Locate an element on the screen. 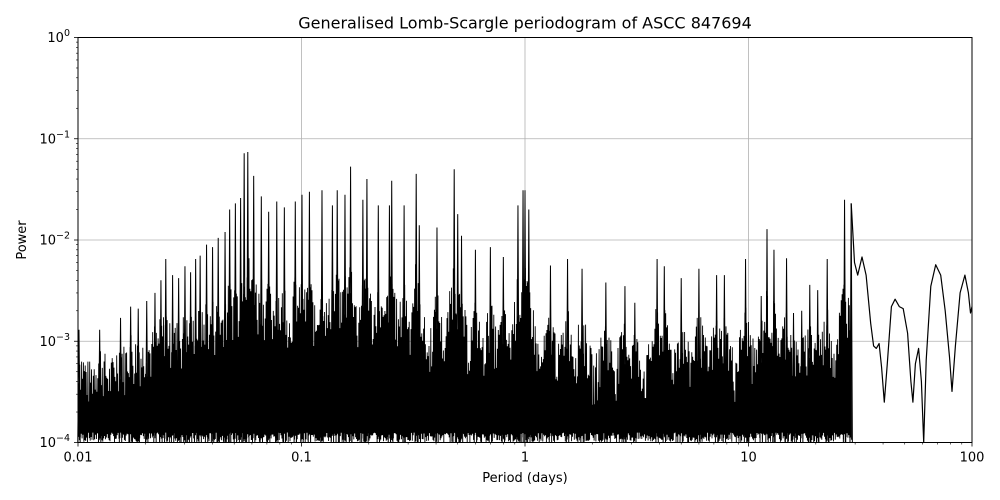  x-tick-label: 0.1 is located at coordinates (301, 458).